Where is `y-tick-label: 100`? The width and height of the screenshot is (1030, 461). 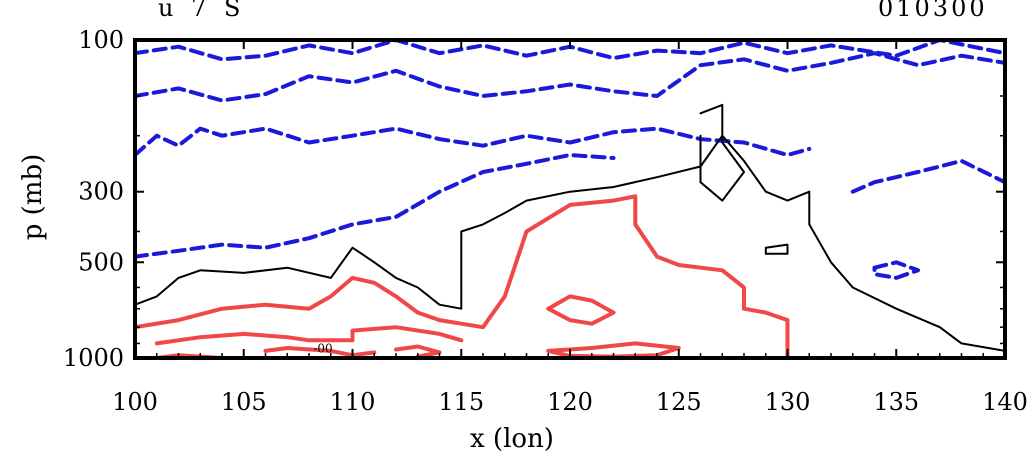
y-tick-label: 100 is located at coordinates (101, 40).